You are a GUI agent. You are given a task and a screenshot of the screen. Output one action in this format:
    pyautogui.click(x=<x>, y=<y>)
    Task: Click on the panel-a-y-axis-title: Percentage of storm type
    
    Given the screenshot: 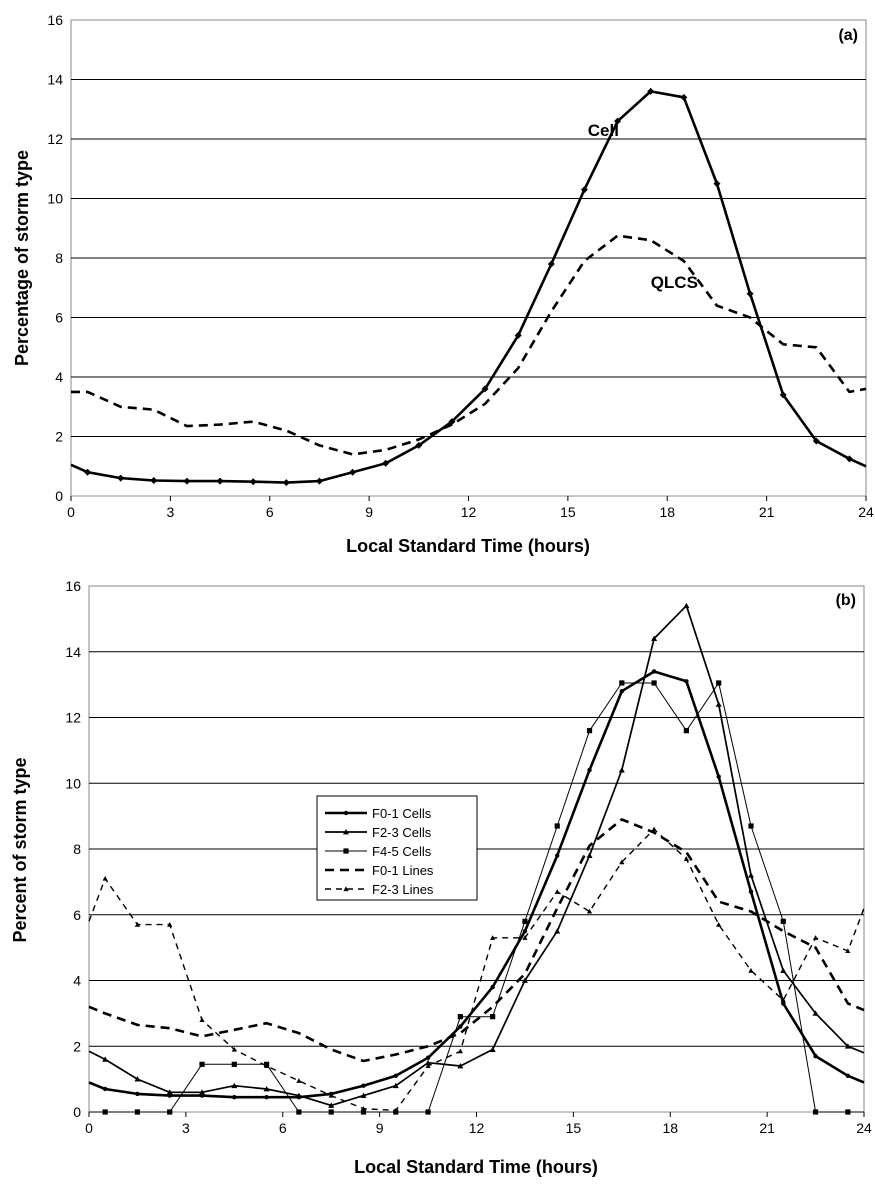 What is the action you would take?
    pyautogui.click(x=22, y=258)
    